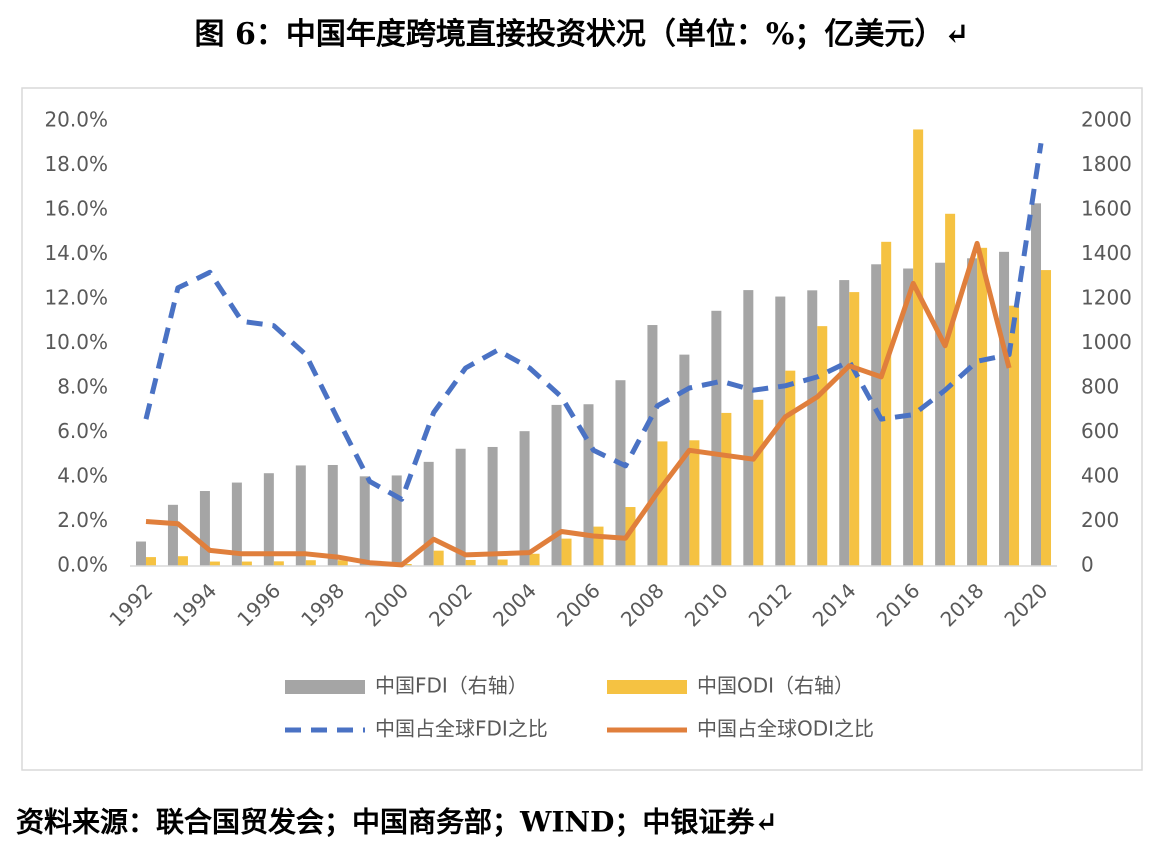 This screenshot has width=1164, height=862. I want to click on x-tick-label: 1994, so click(194, 604).